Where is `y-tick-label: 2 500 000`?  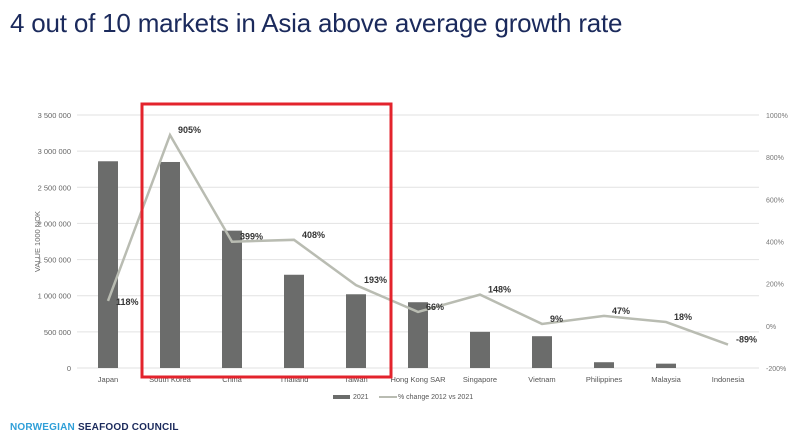 y-tick-label: 2 500 000 is located at coordinates (54, 187).